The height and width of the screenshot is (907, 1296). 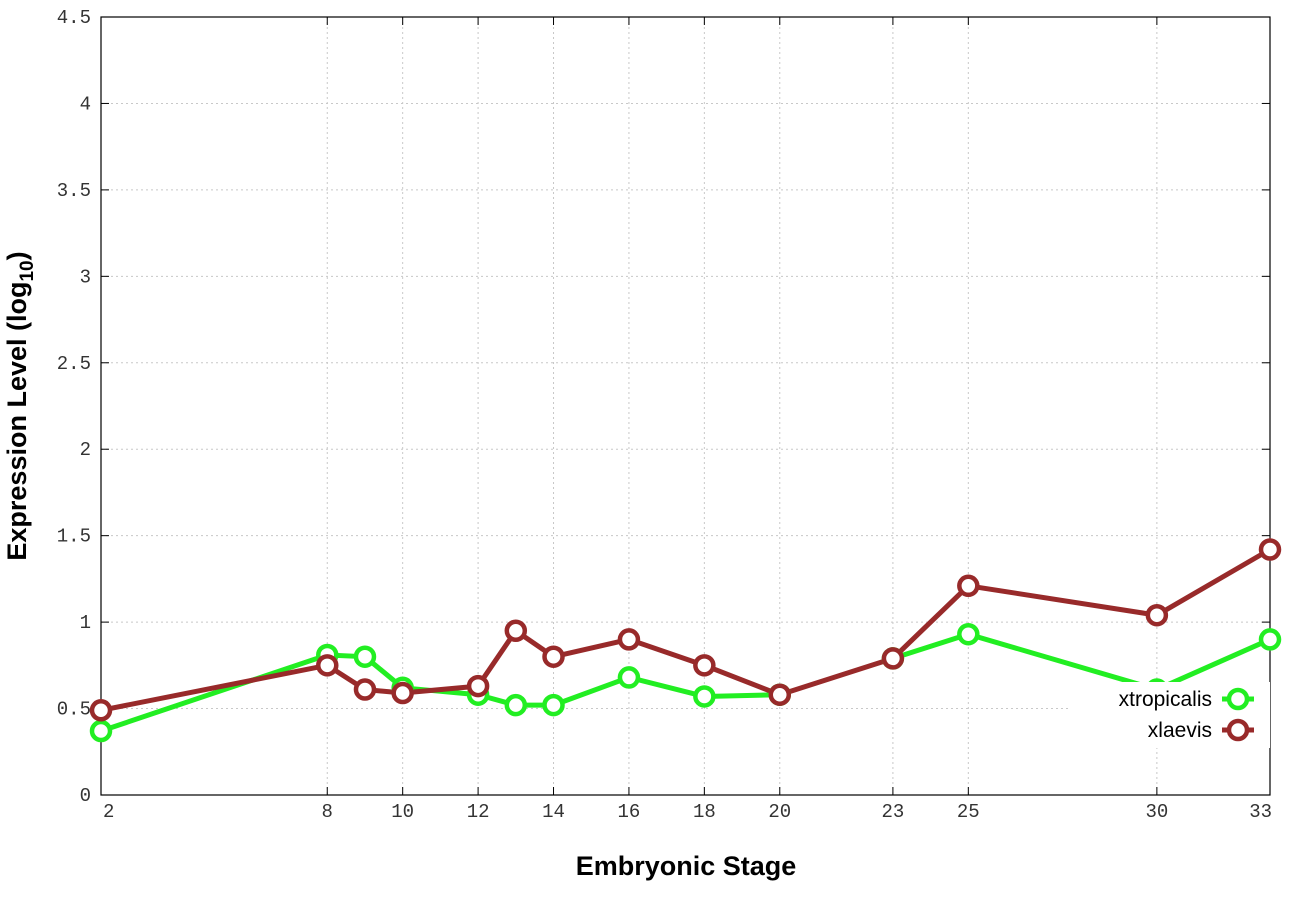 I want to click on y-axis-title-subscript: 10, so click(x=27, y=270).